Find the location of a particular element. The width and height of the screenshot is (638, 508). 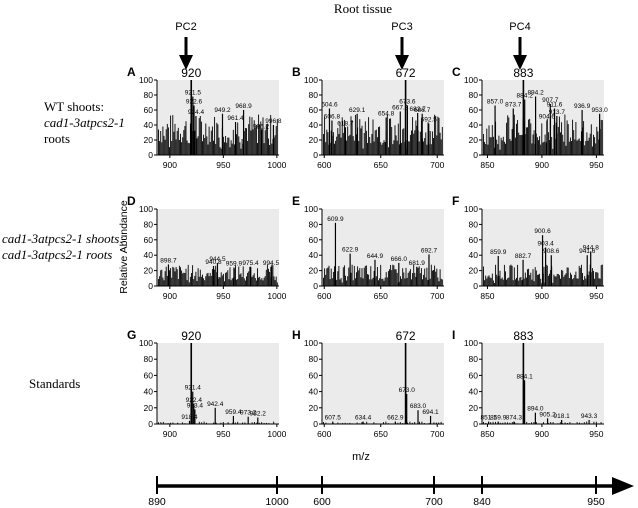

peak-label: 851.1 is located at coordinates (489, 418).